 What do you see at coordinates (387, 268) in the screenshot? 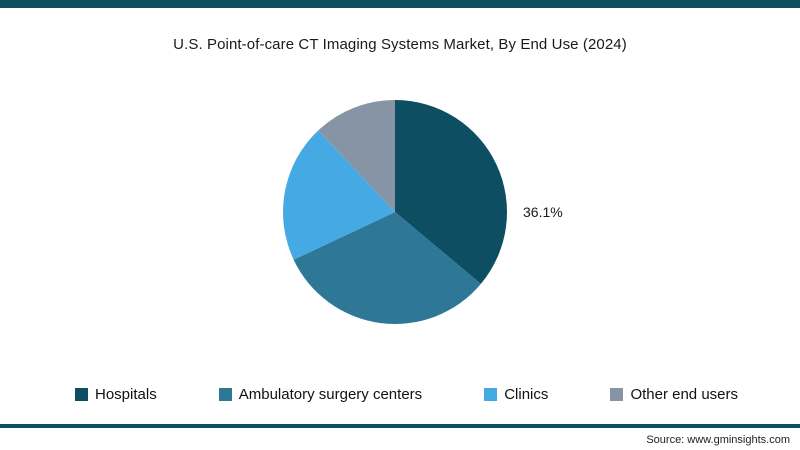
I see `pie-slice-ambulatory-surgery-centers` at bounding box center [387, 268].